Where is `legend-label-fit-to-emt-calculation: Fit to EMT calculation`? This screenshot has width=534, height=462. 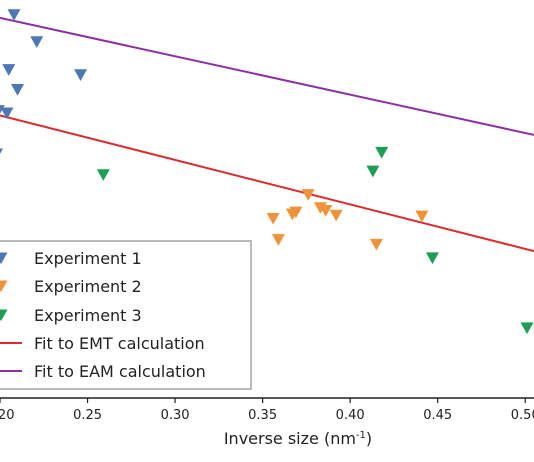
legend-label-fit-to-emt-calculation: Fit to EMT calculation is located at coordinates (119, 343).